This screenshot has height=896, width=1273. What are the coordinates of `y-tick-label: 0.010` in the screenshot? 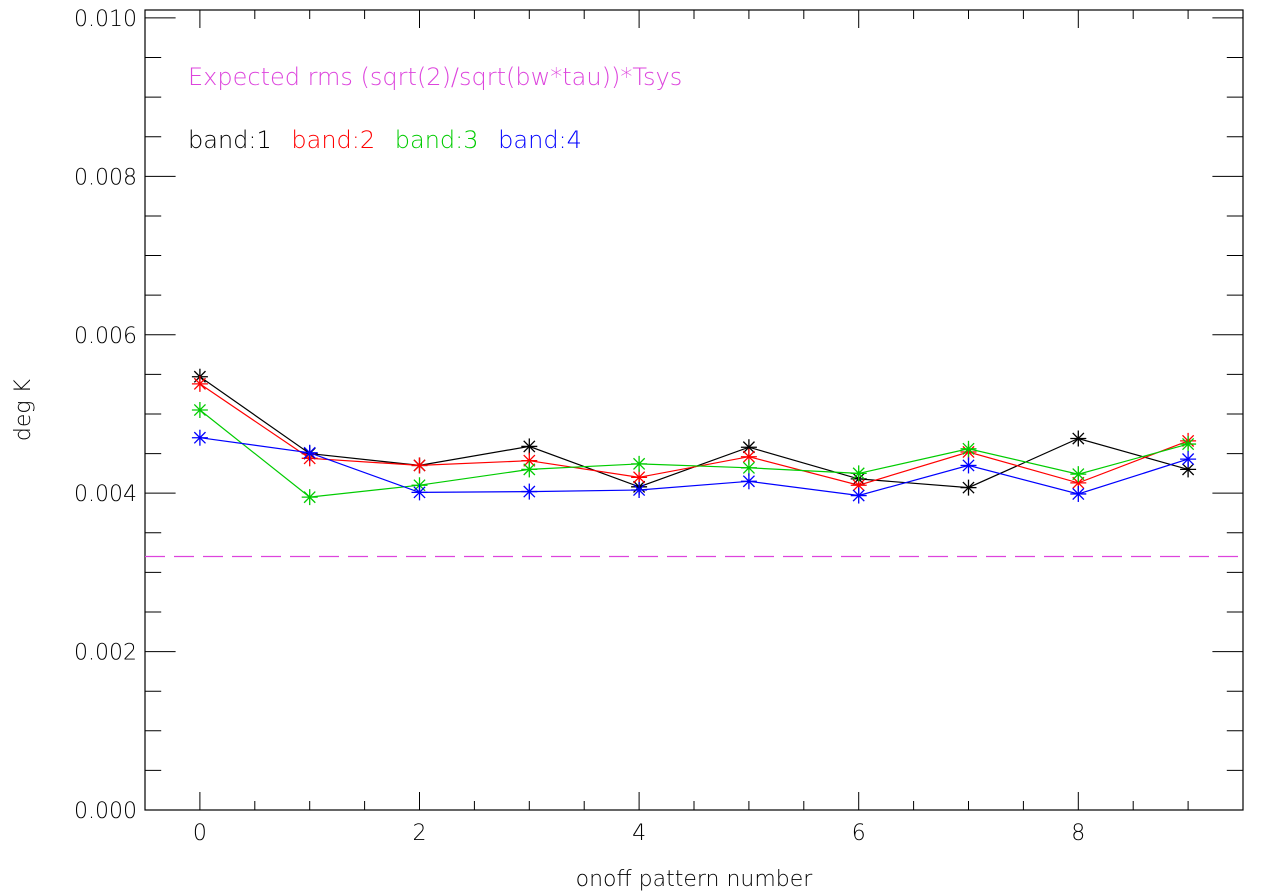 It's located at (105, 19).